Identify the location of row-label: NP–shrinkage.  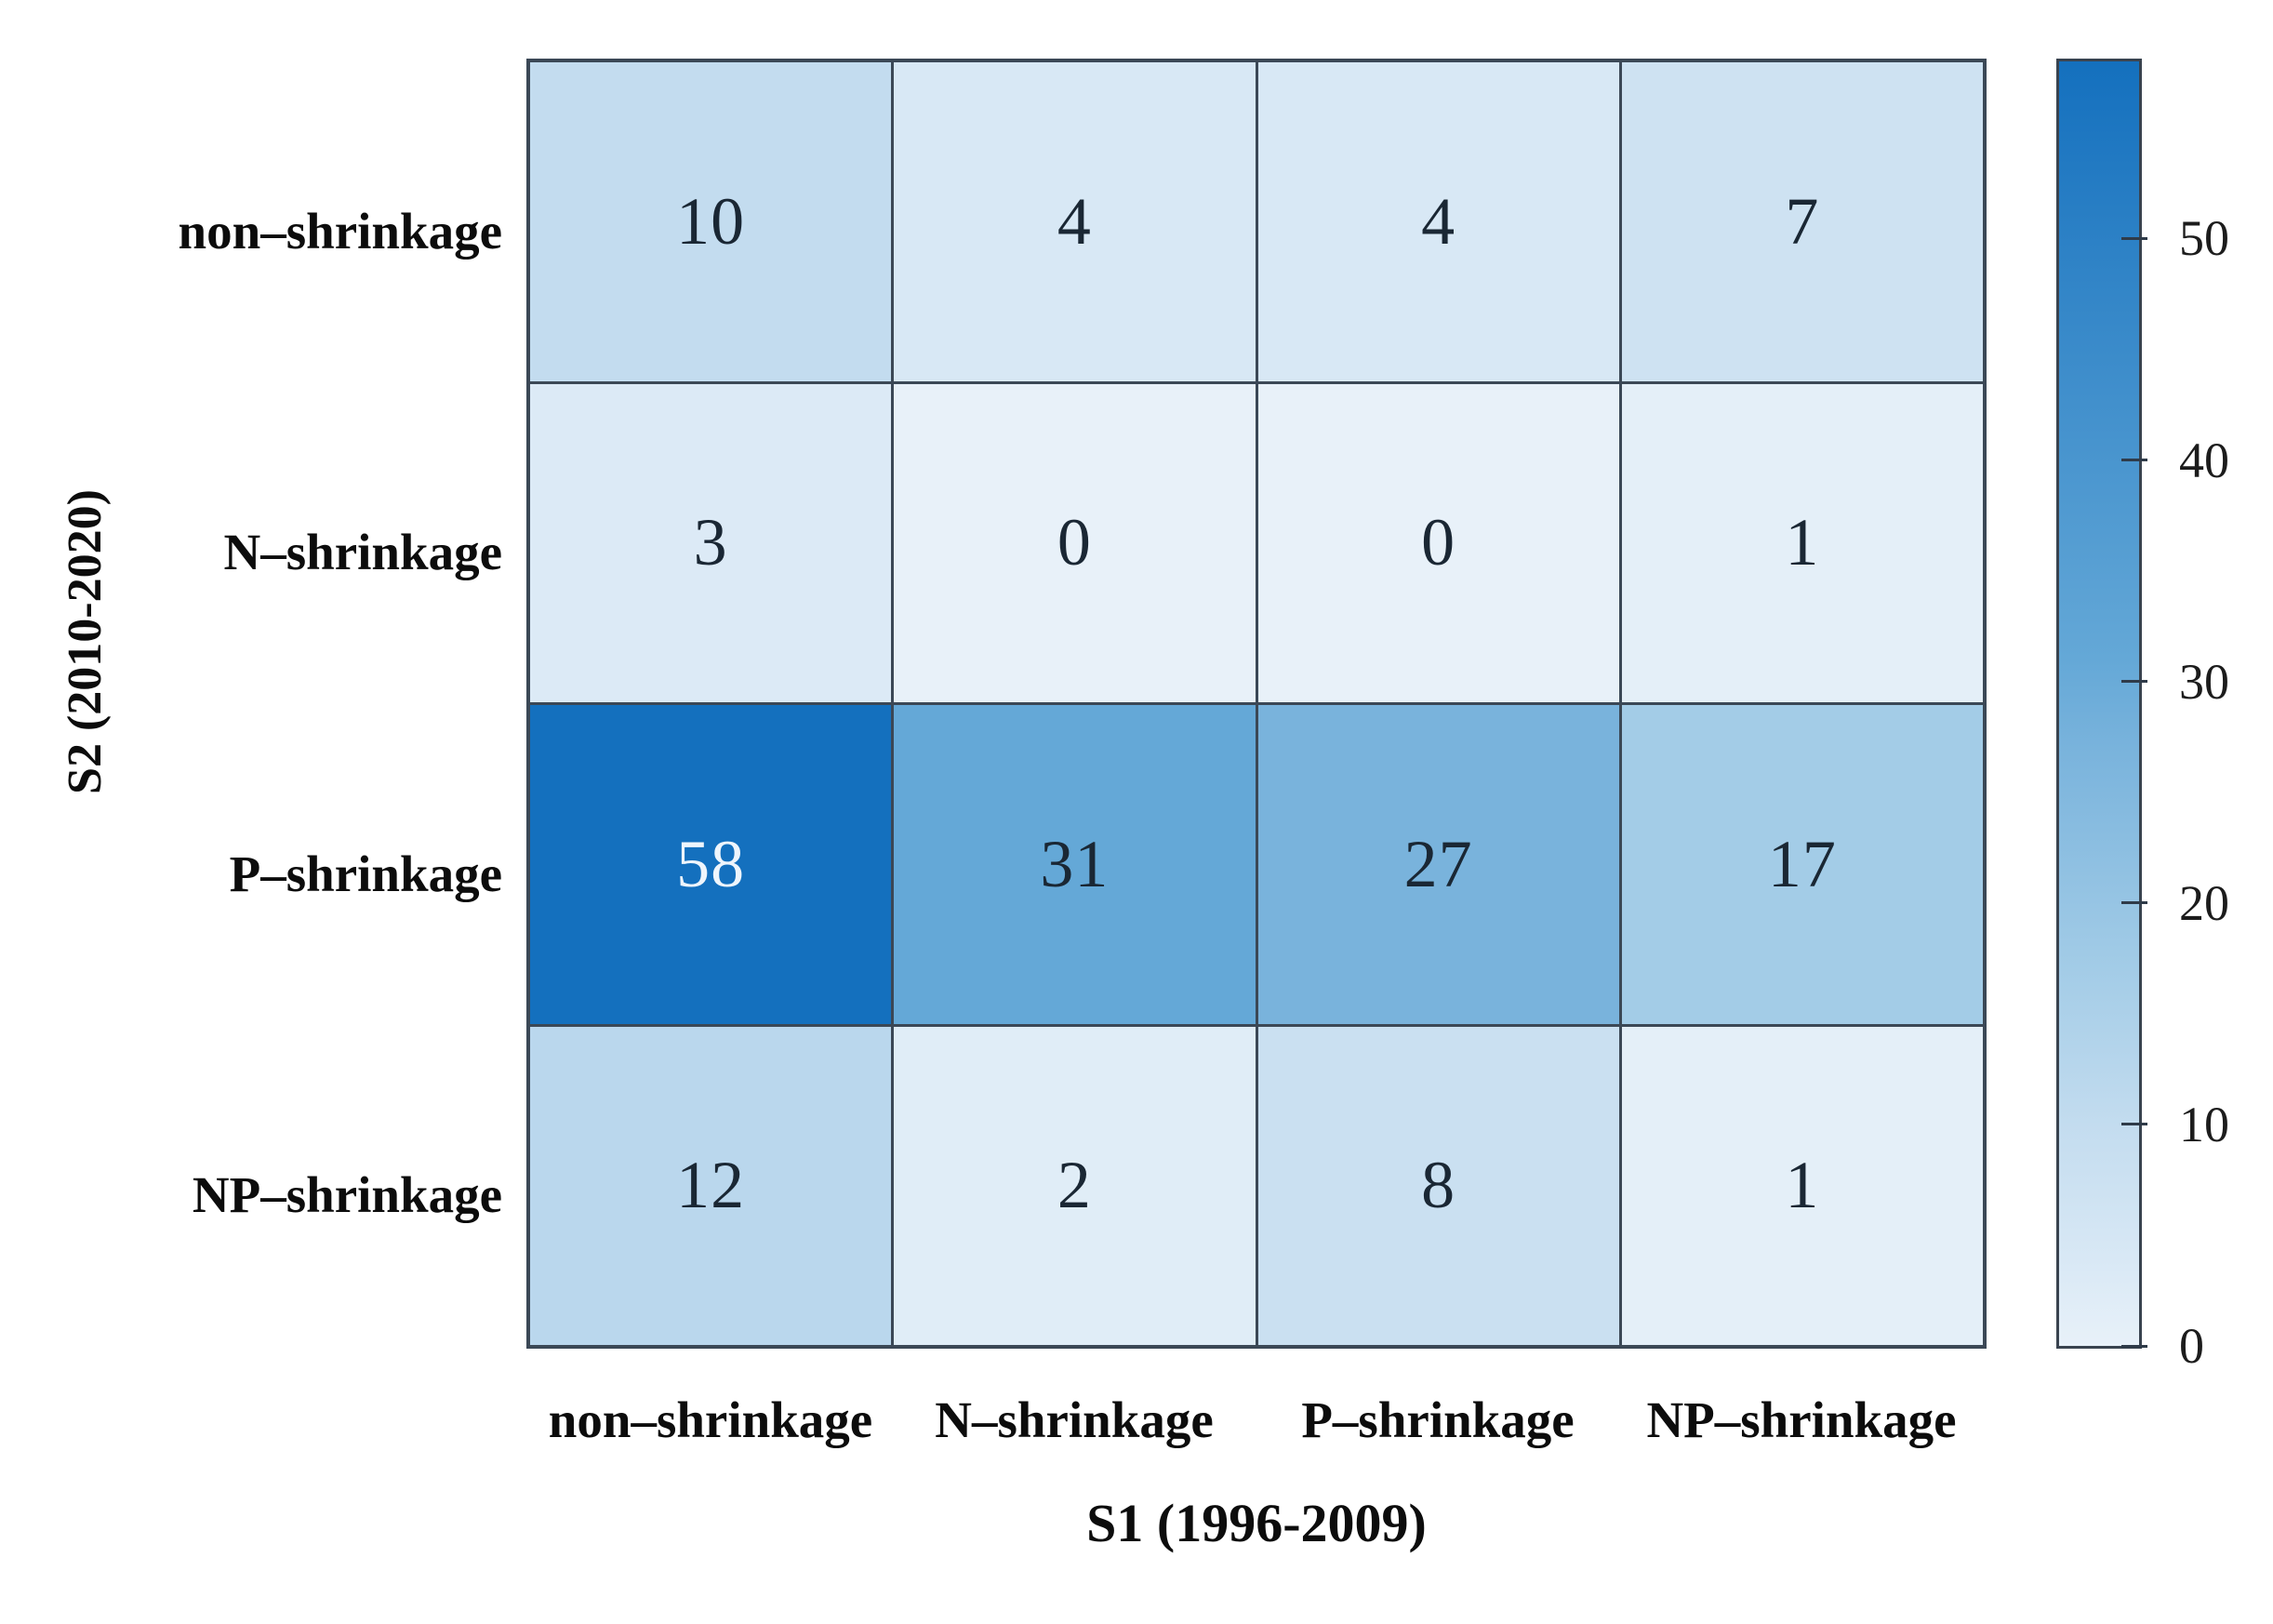
(347, 1195).